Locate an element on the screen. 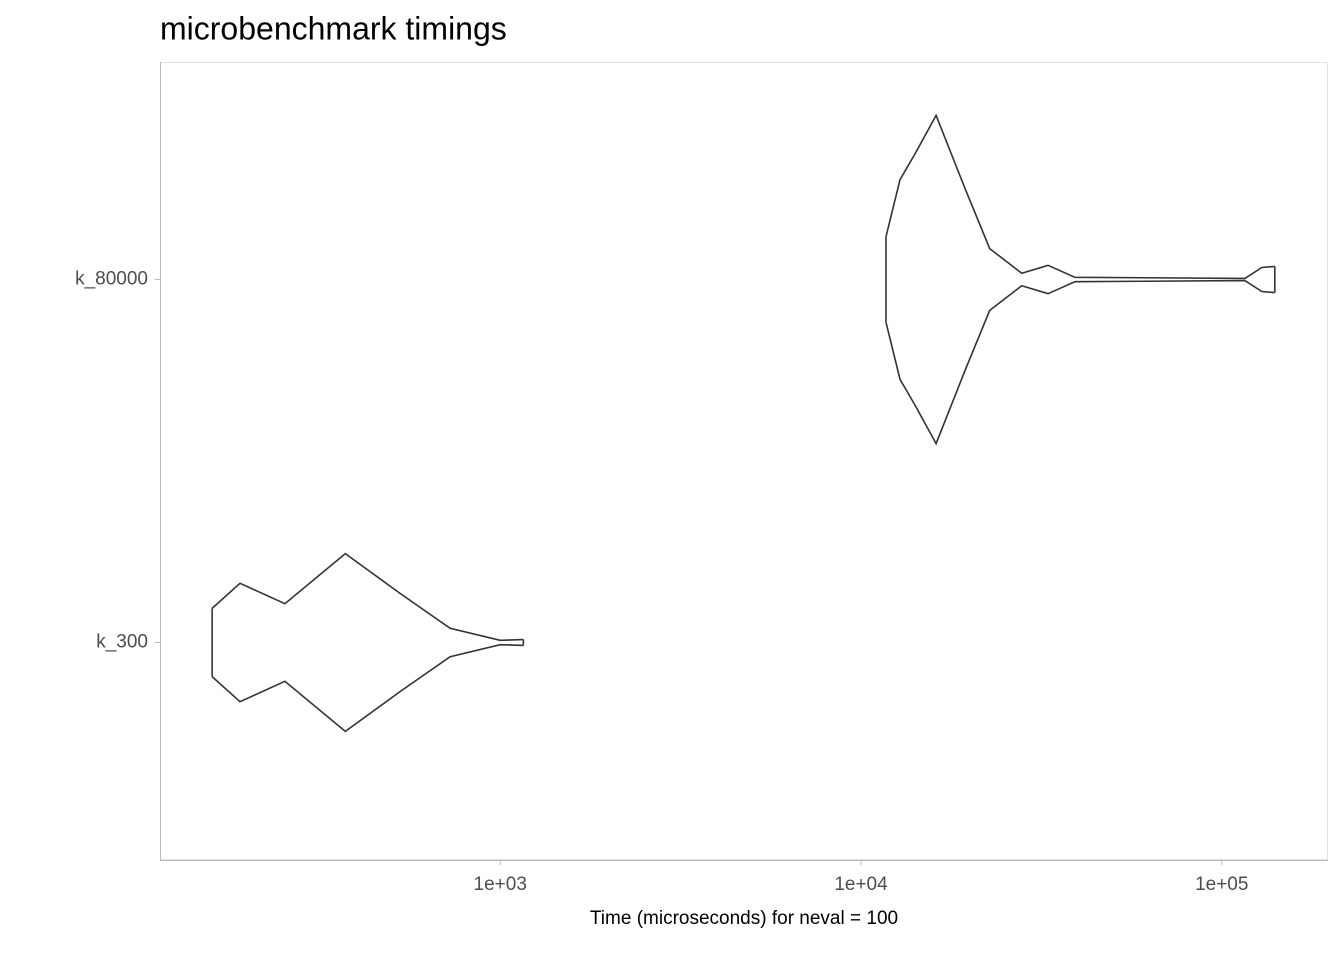 This screenshot has width=1344, height=960. y-tick-label: k_80000 is located at coordinates (111, 279).